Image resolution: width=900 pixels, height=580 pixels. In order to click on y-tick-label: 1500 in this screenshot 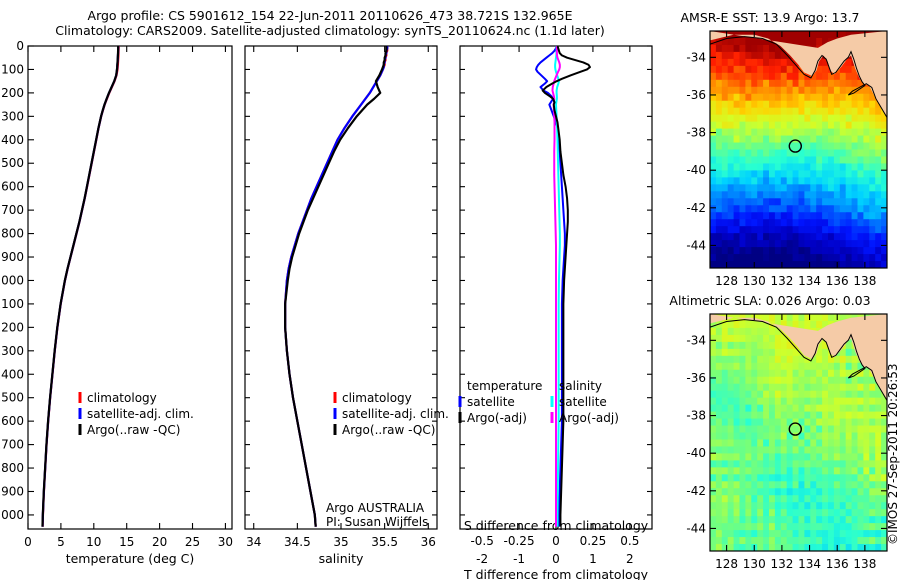, I will do `click(12, 398)`.